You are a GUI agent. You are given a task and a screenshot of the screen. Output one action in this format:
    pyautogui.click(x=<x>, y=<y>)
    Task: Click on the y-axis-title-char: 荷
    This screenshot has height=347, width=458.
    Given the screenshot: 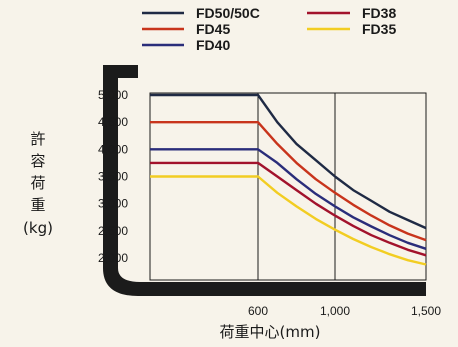 What is the action you would take?
    pyautogui.click(x=37, y=183)
    